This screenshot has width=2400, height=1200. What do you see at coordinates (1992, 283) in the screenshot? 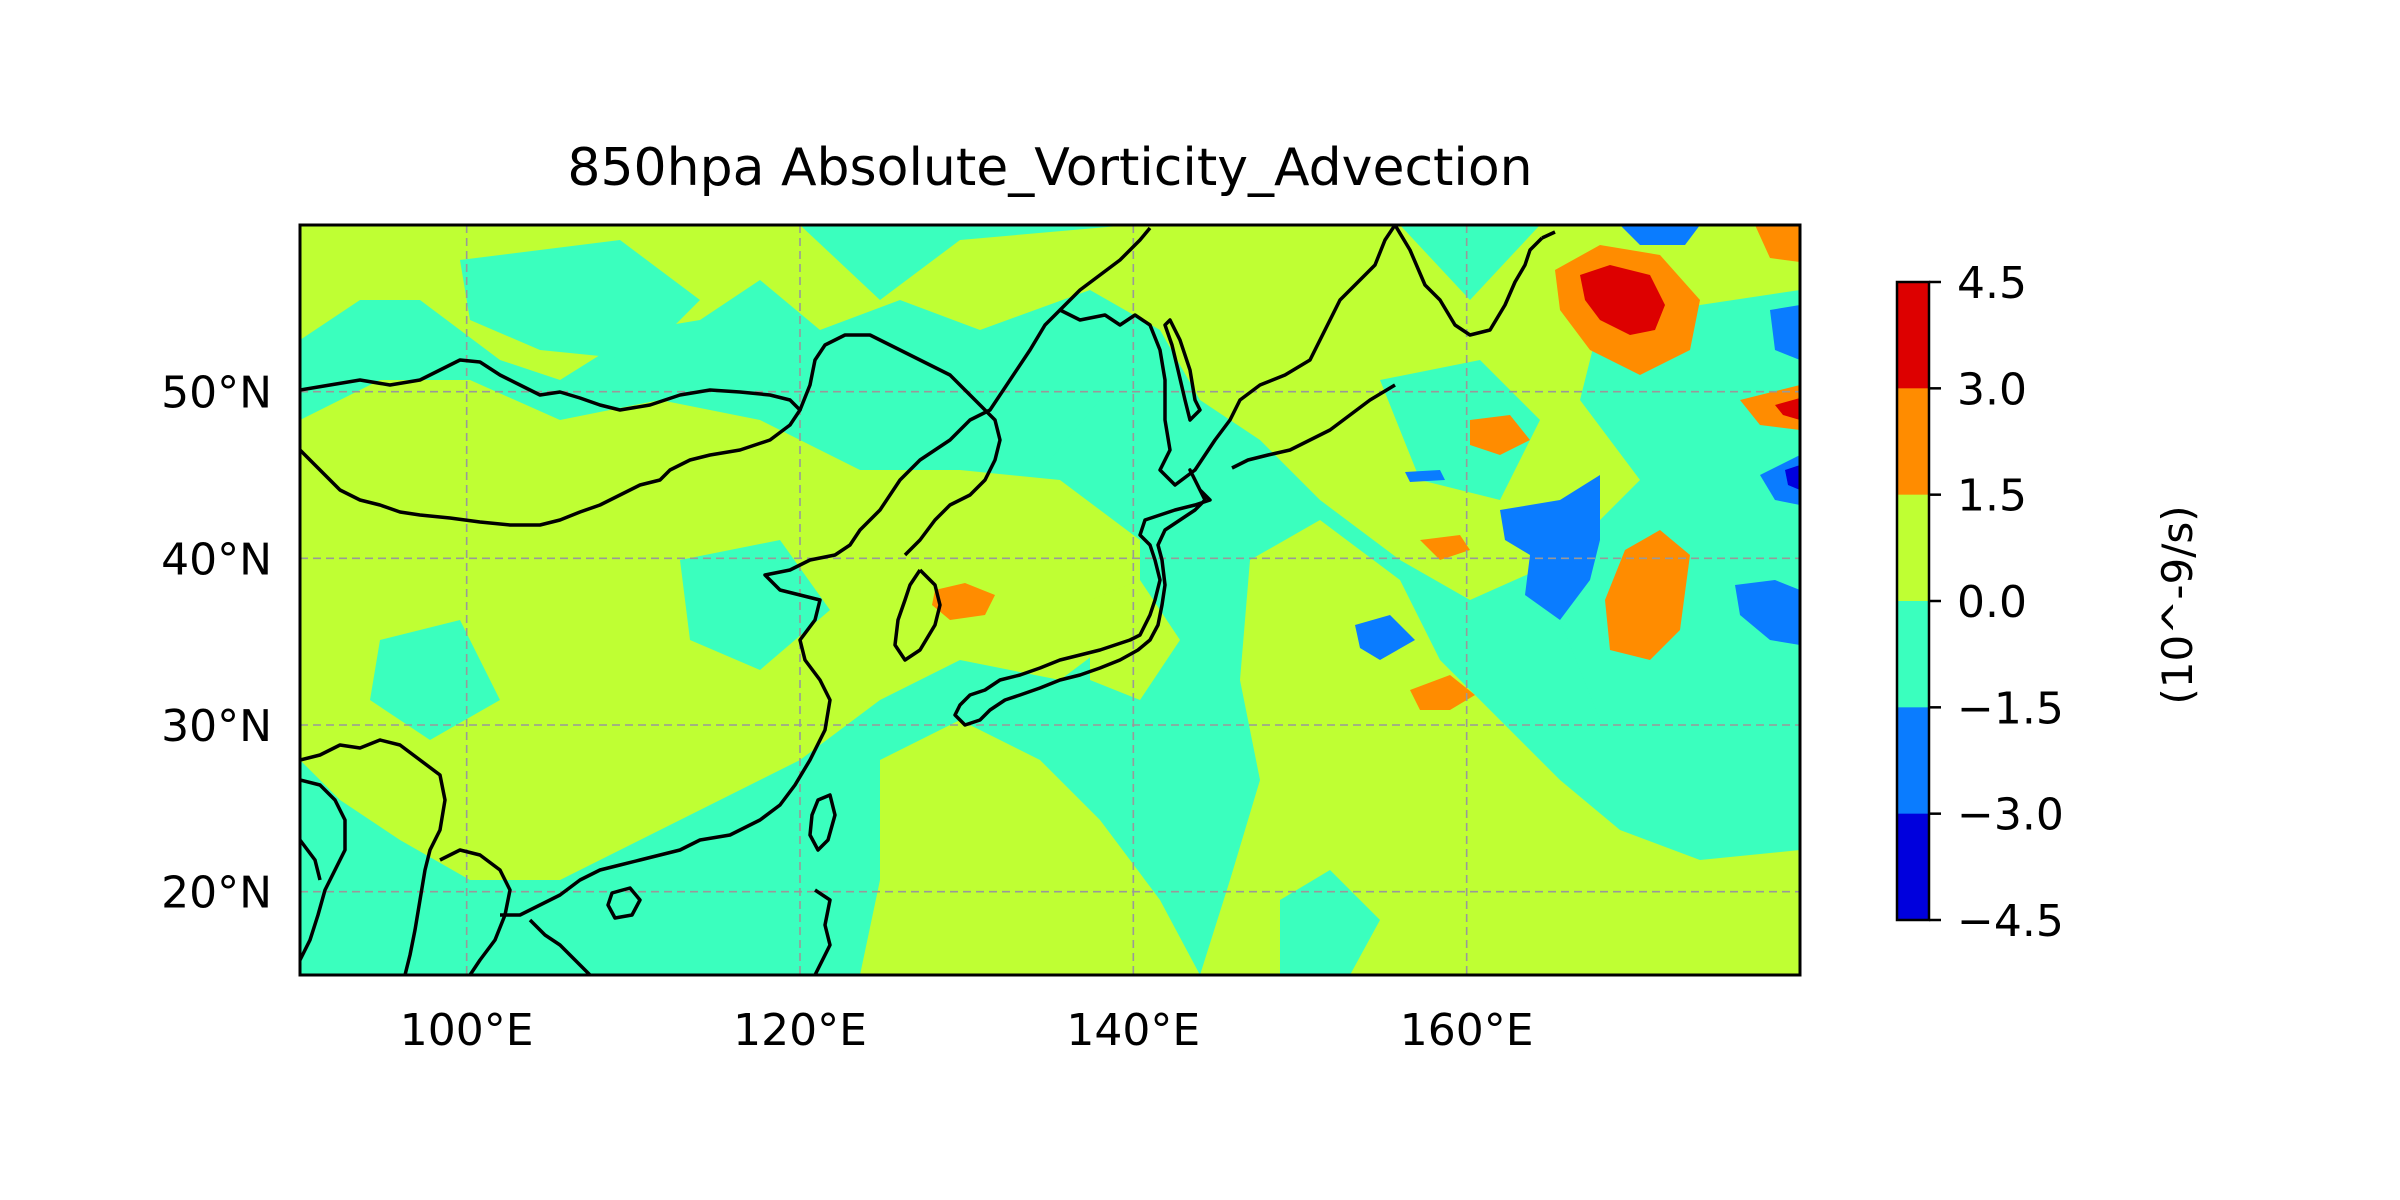
I see `colorbar-tick-label: 4.5` at bounding box center [1992, 283].